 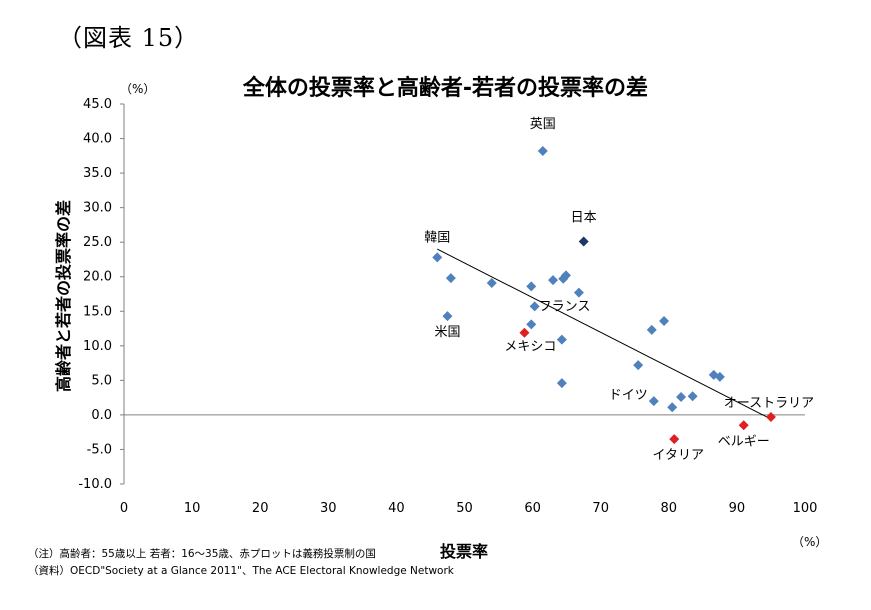 What do you see at coordinates (97, 346) in the screenshot?
I see `y-tick-label: 10.0` at bounding box center [97, 346].